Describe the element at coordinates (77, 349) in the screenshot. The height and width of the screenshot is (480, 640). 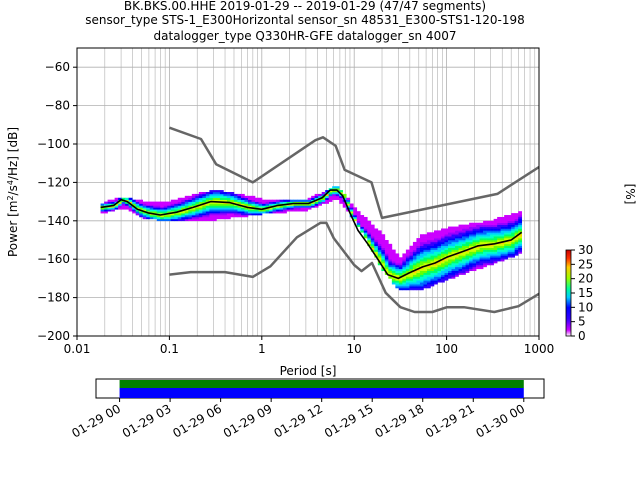
I see `x-tick-label: 0.01` at that location.